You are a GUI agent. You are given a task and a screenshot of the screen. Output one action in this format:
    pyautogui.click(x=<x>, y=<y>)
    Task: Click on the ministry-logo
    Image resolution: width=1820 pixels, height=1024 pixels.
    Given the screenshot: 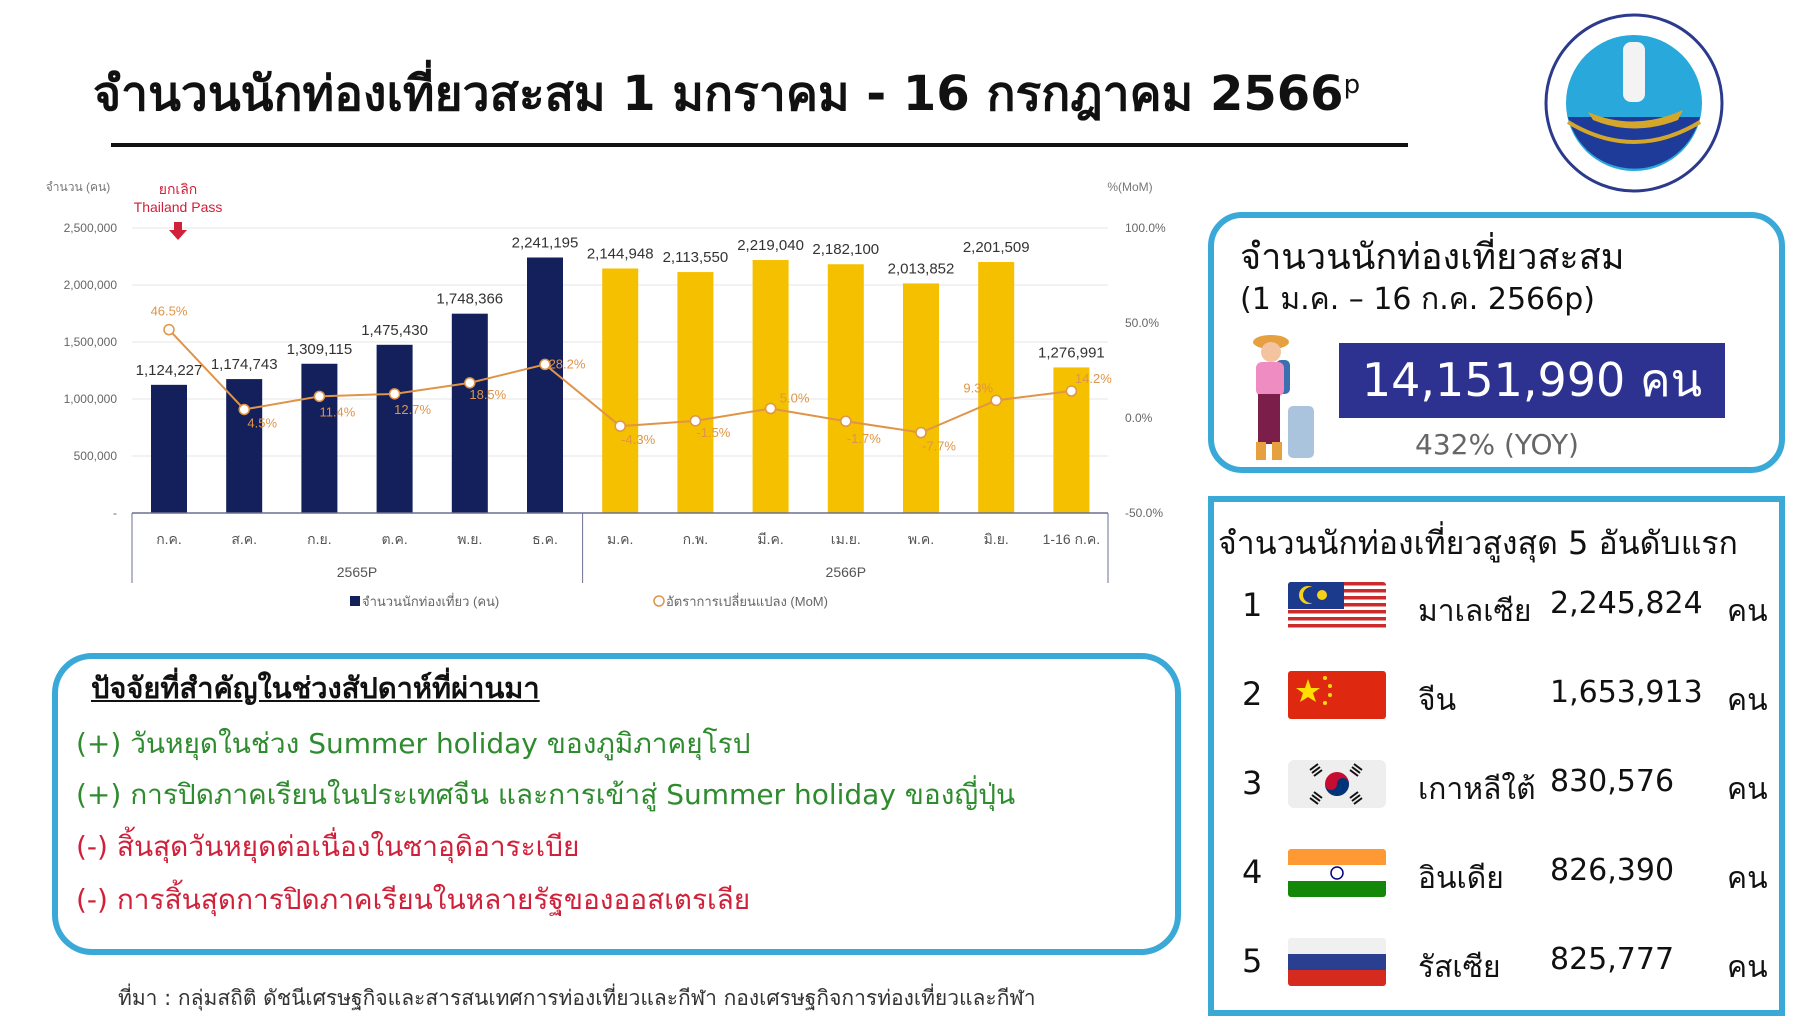 What is the action you would take?
    pyautogui.click(x=1634, y=103)
    